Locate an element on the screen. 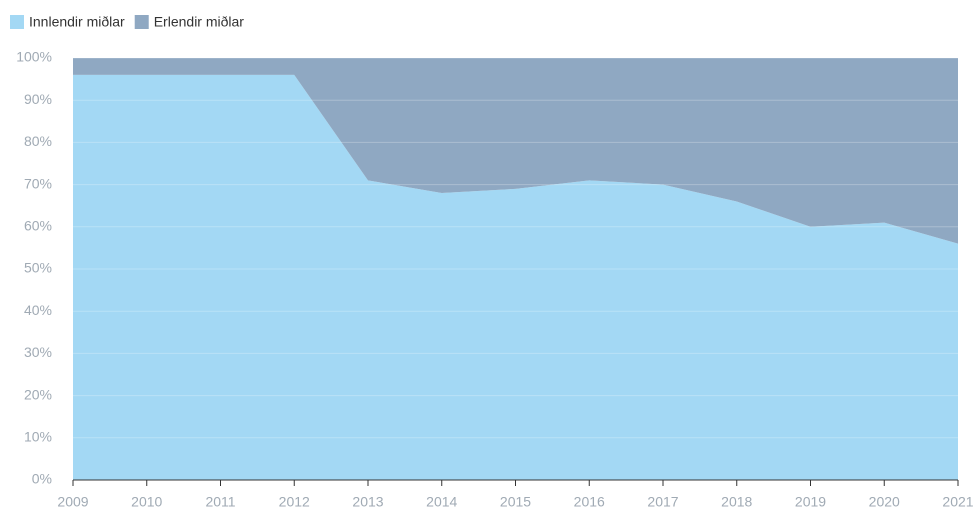  x-tick-label: 2009 is located at coordinates (72, 502).